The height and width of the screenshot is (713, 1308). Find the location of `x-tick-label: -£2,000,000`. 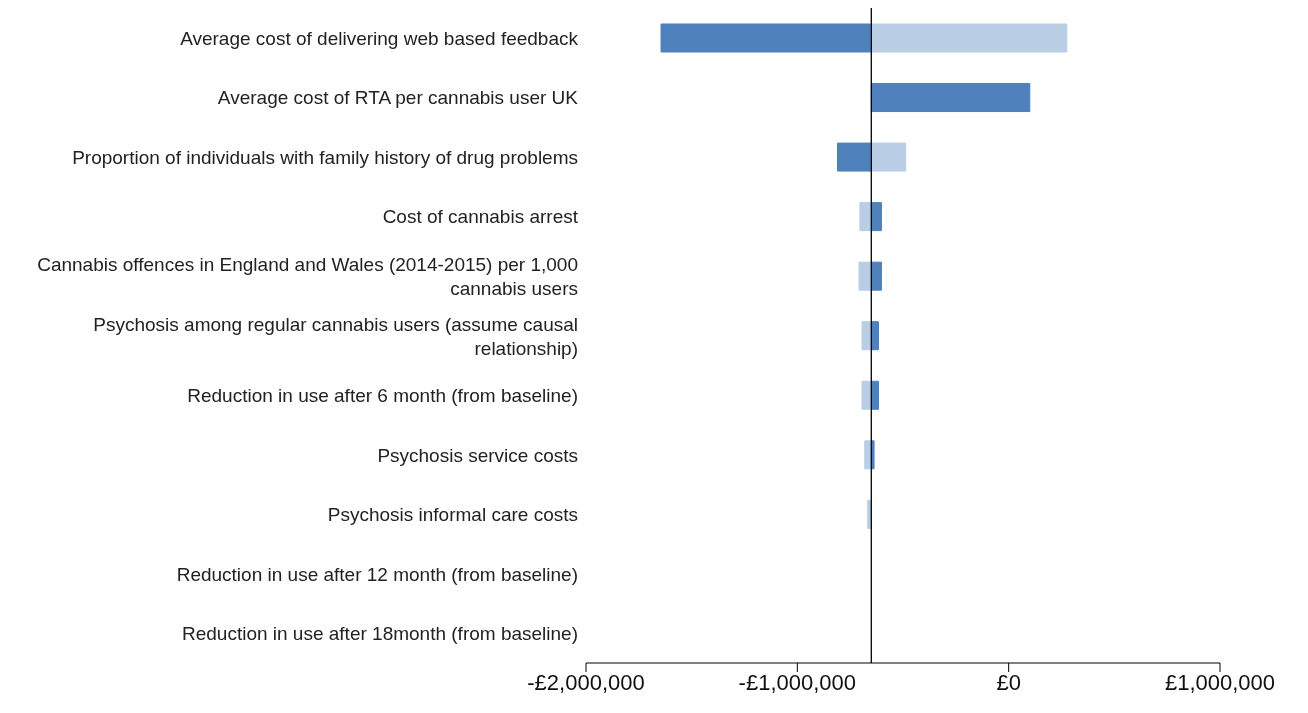

x-tick-label: -£2,000,000 is located at coordinates (586, 682).